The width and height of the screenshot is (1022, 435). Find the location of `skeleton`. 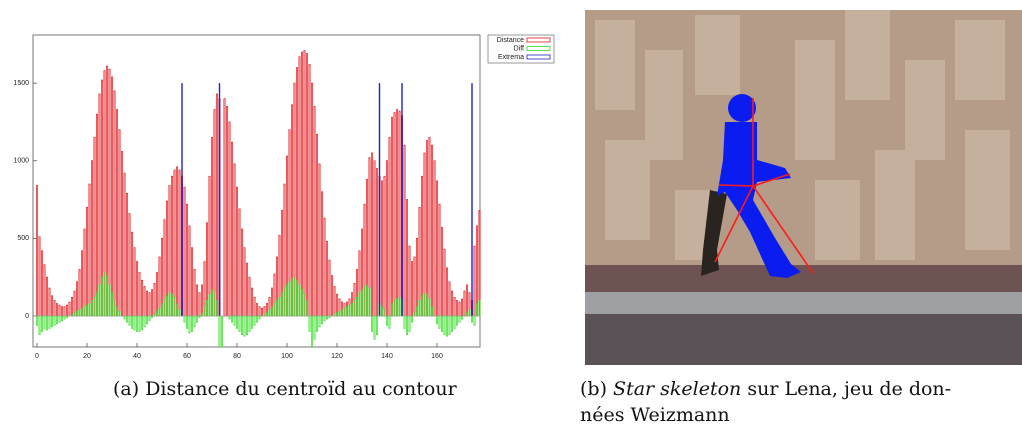

skeleton is located at coordinates (764, 186).